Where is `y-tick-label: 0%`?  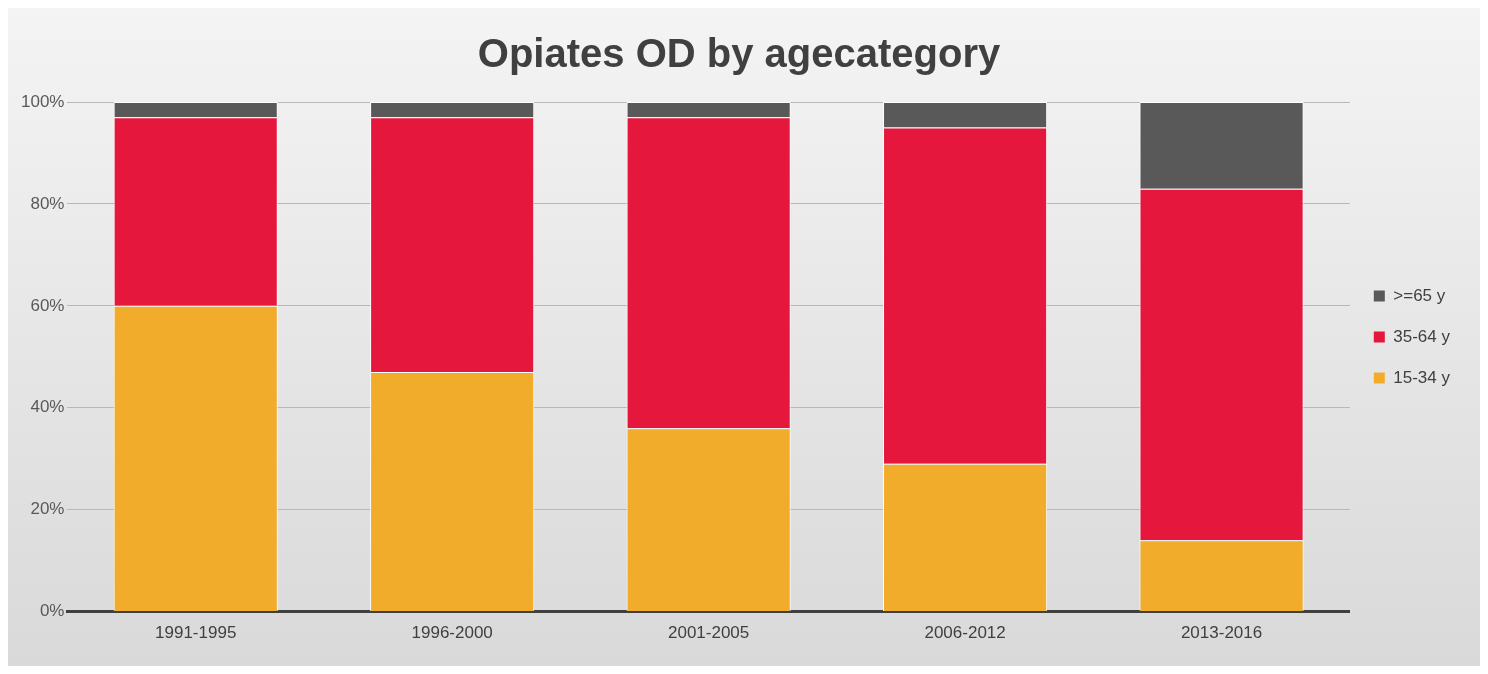 y-tick-label: 0% is located at coordinates (52, 611).